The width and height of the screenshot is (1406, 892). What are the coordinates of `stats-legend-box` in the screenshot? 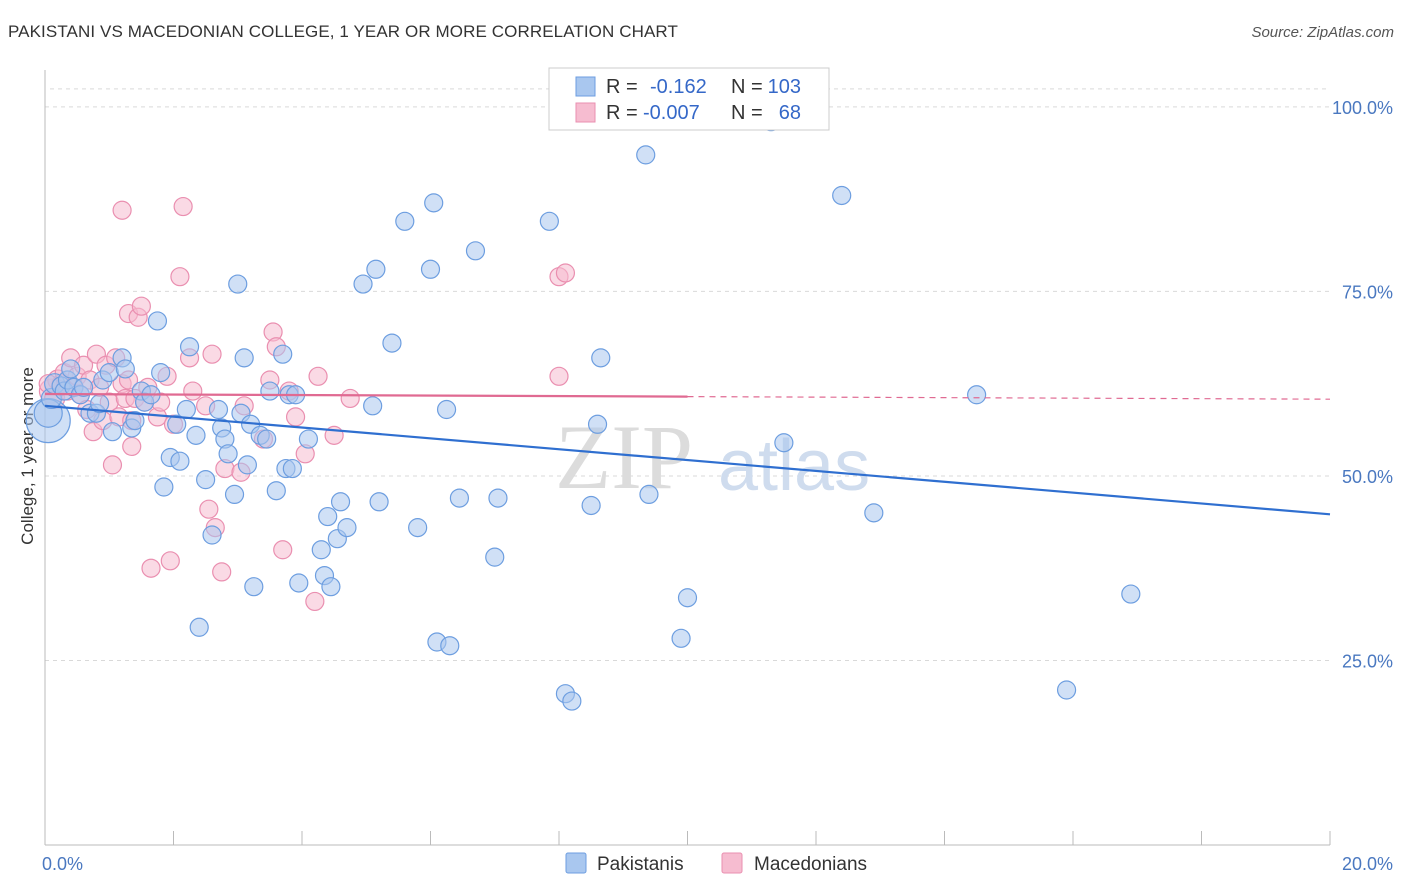 It's located at (689, 99).